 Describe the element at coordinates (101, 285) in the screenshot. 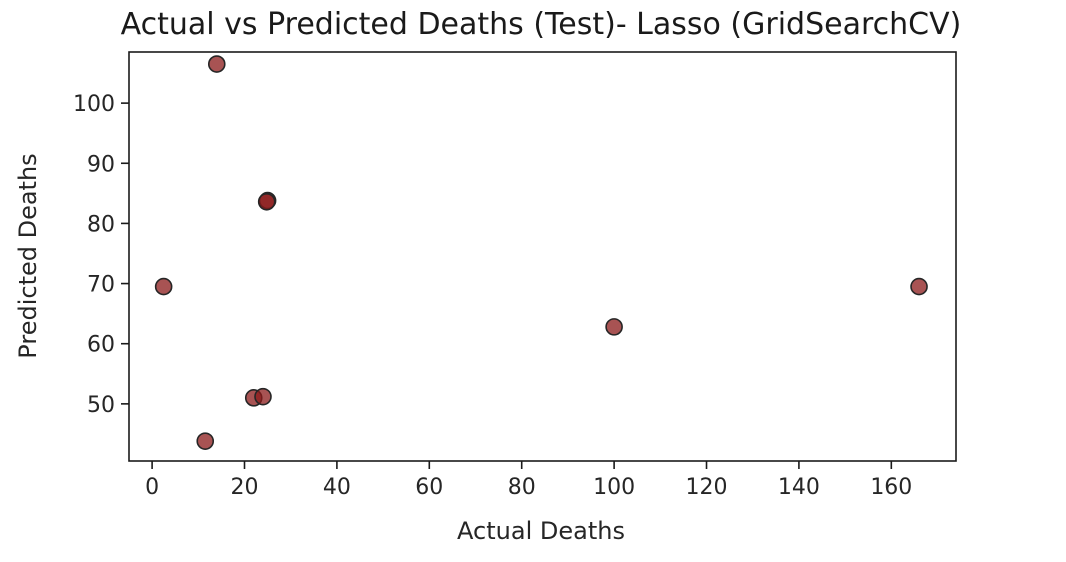

I see `y-tick-label: 70` at that location.